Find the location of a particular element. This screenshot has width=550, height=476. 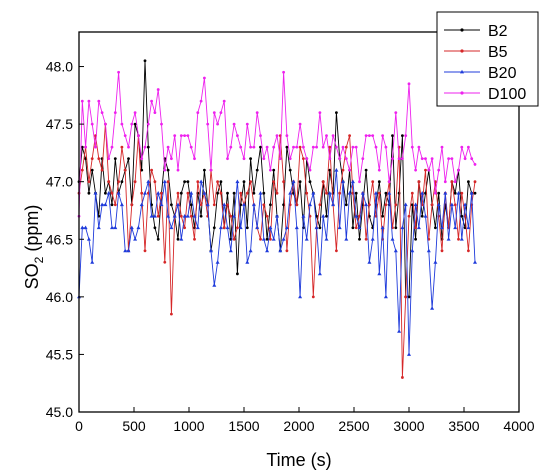

y-axis-title-subscript: 2 is located at coordinates (39, 259).